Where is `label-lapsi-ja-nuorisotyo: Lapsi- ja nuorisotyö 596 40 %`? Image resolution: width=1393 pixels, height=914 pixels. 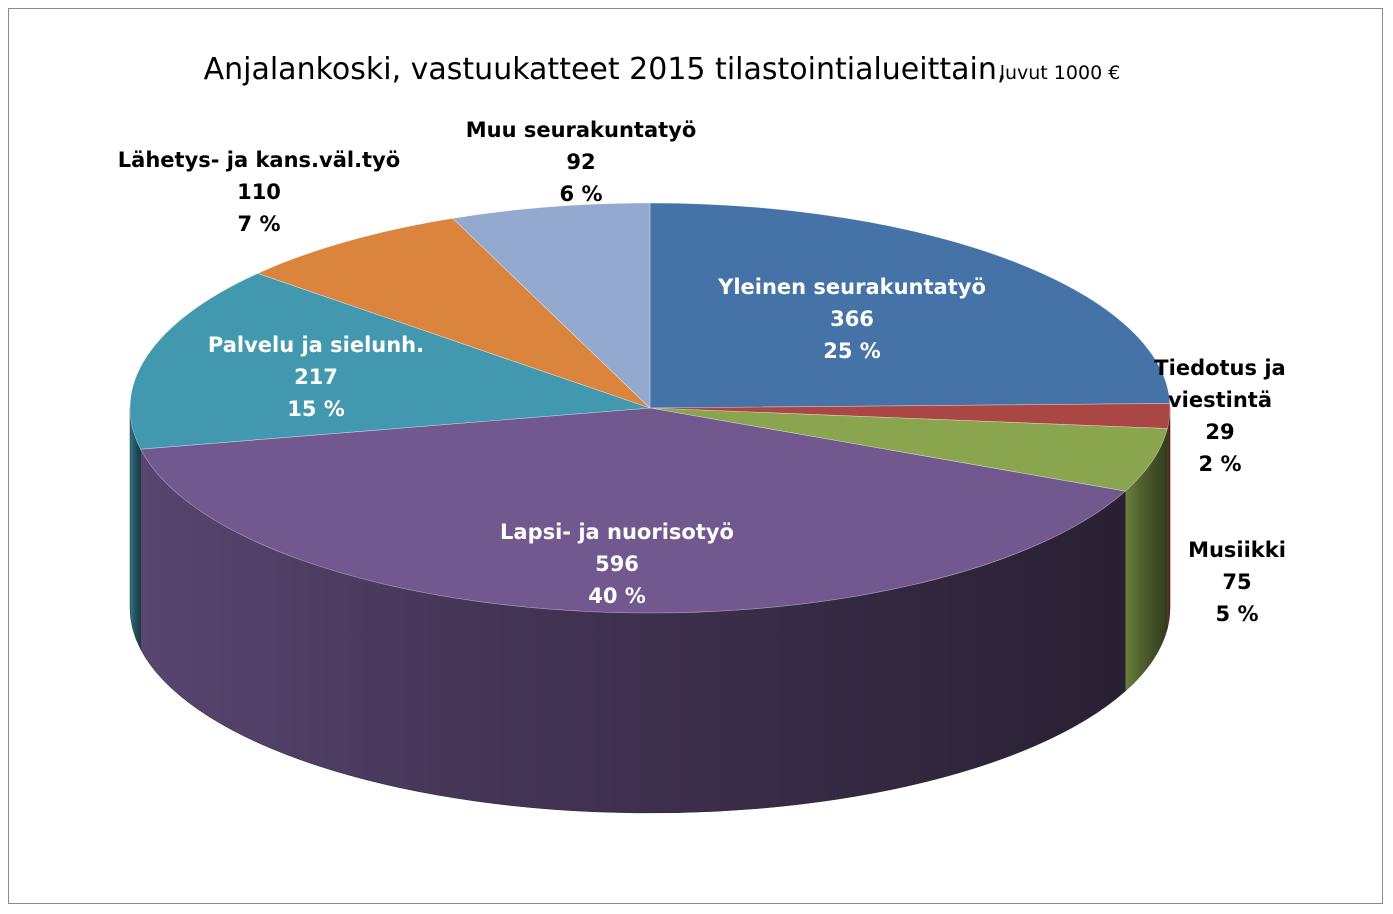 label-lapsi-ja-nuorisotyo: Lapsi- ja nuorisotyö 596 40 % is located at coordinates (617, 564).